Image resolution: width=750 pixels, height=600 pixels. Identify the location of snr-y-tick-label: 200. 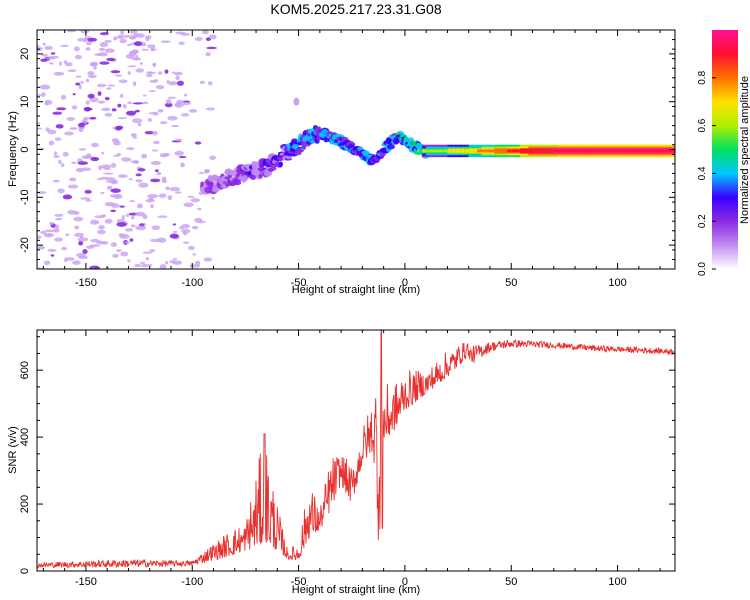
(25, 504).